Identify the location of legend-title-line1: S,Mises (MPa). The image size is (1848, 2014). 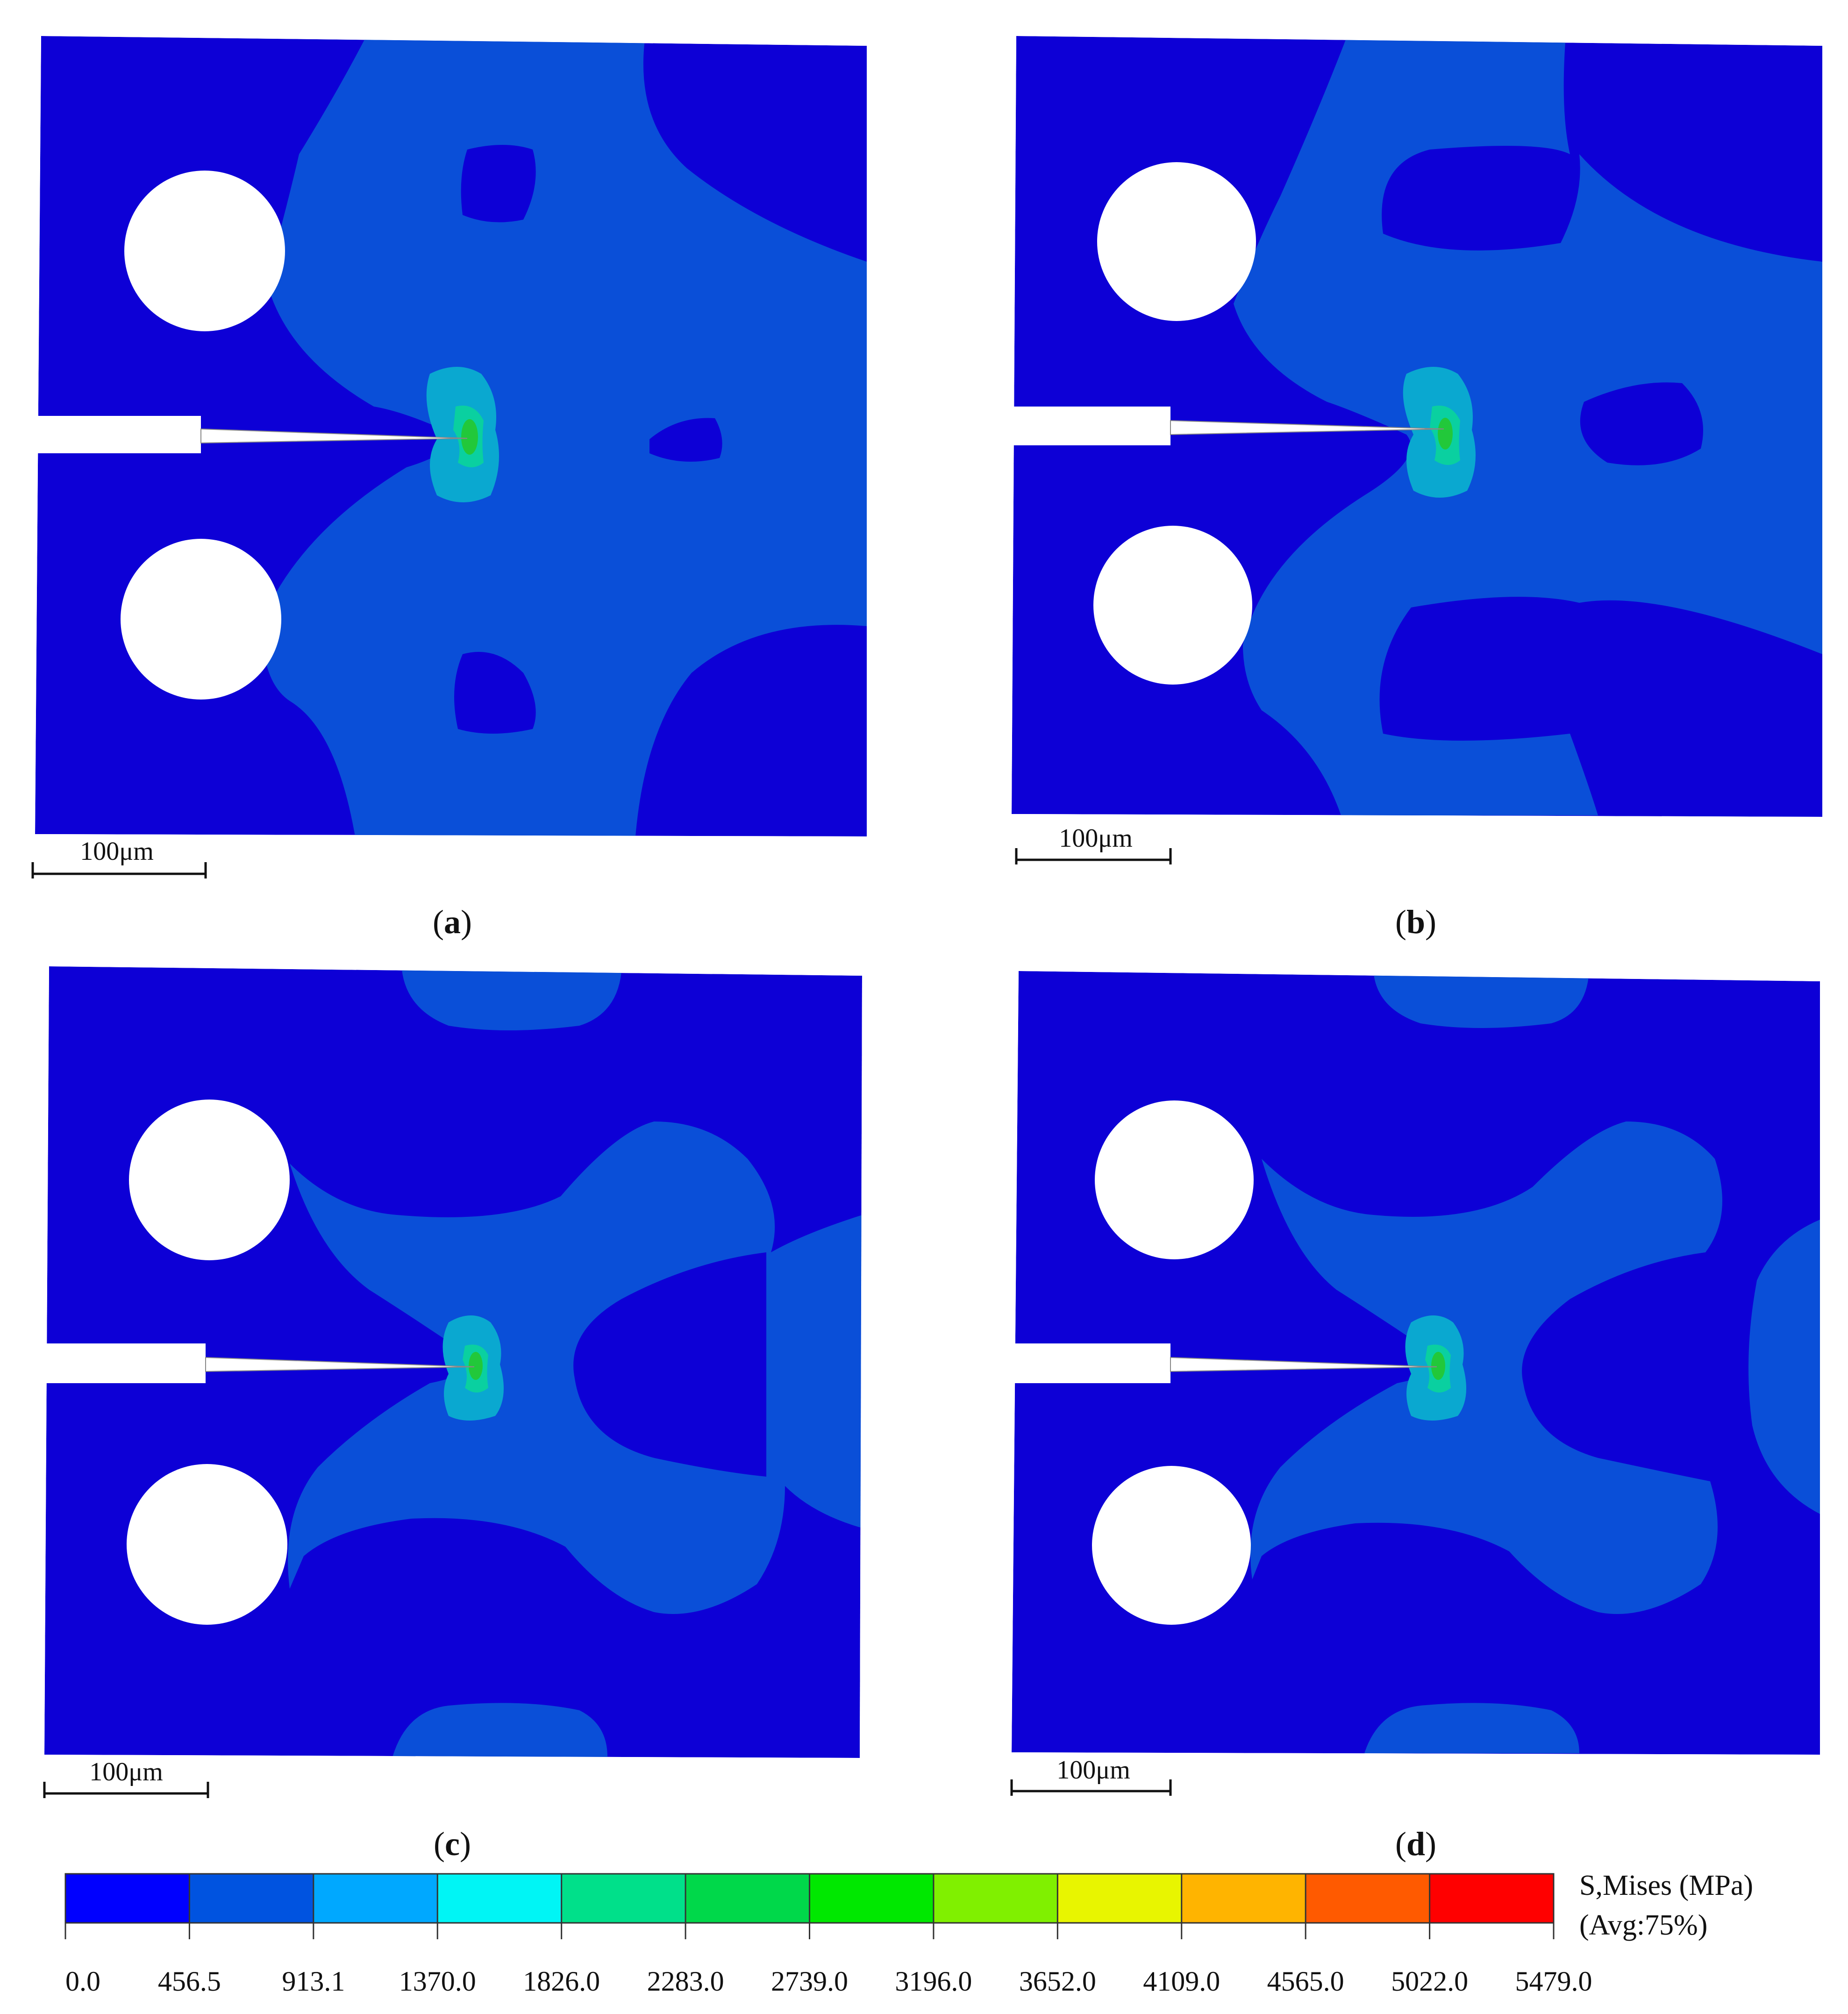
(1666, 1885).